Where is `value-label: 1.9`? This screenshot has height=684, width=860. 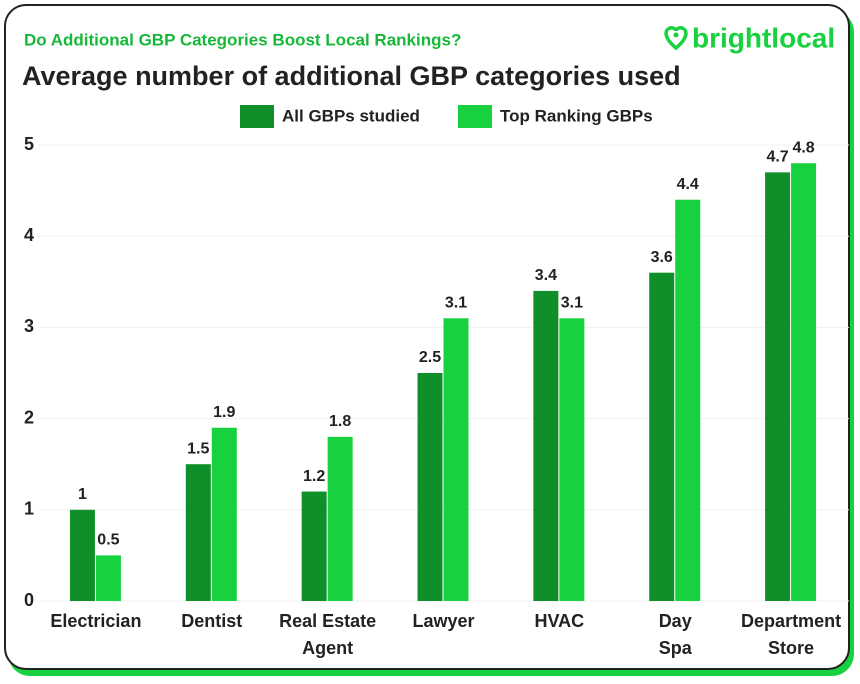
value-label: 1.9 is located at coordinates (224, 412).